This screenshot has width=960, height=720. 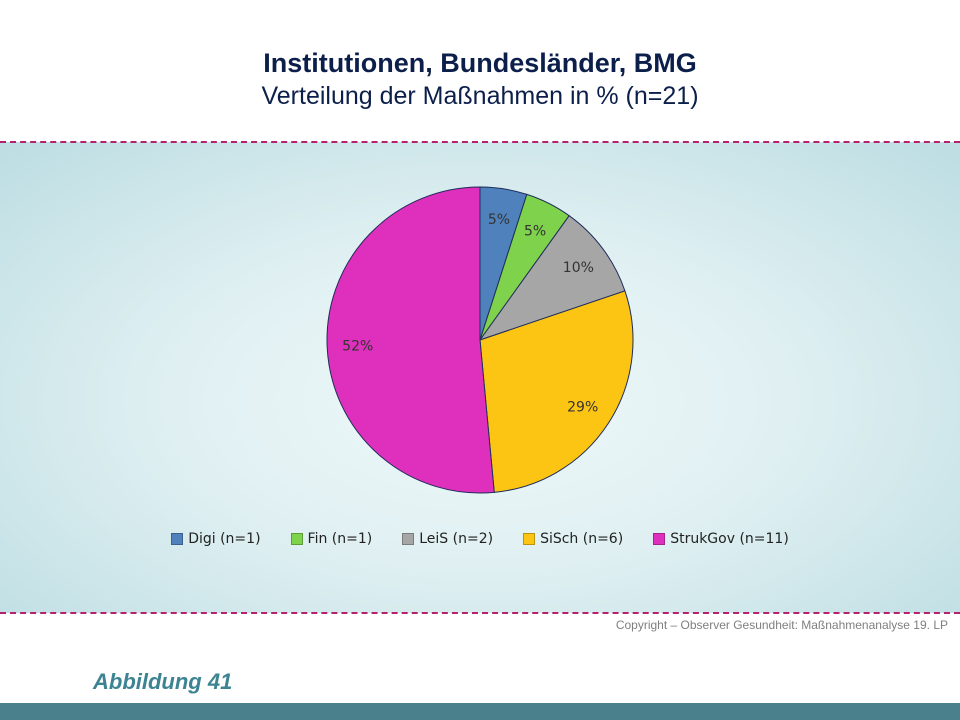 What do you see at coordinates (357, 347) in the screenshot?
I see `pie-data-label-4: 52%` at bounding box center [357, 347].